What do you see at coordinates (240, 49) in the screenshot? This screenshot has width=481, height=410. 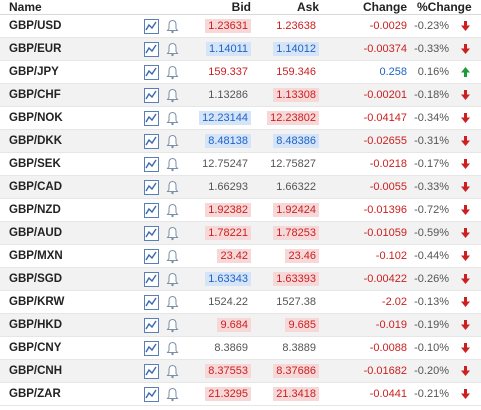 I see `table-row: GBP/EUR 1.14011 1.14012 -0.00374 -0.33%` at bounding box center [240, 49].